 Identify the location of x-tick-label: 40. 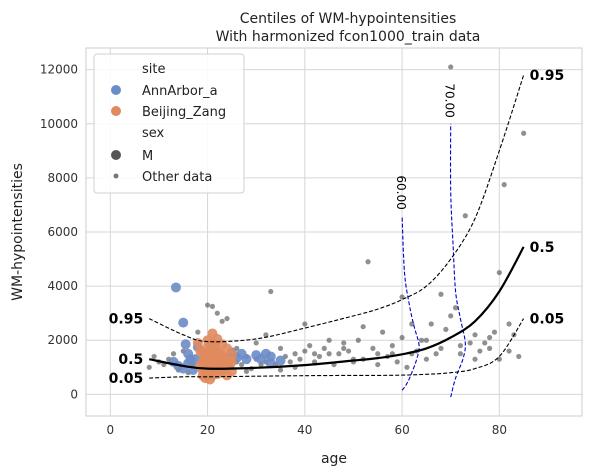
(304, 430).